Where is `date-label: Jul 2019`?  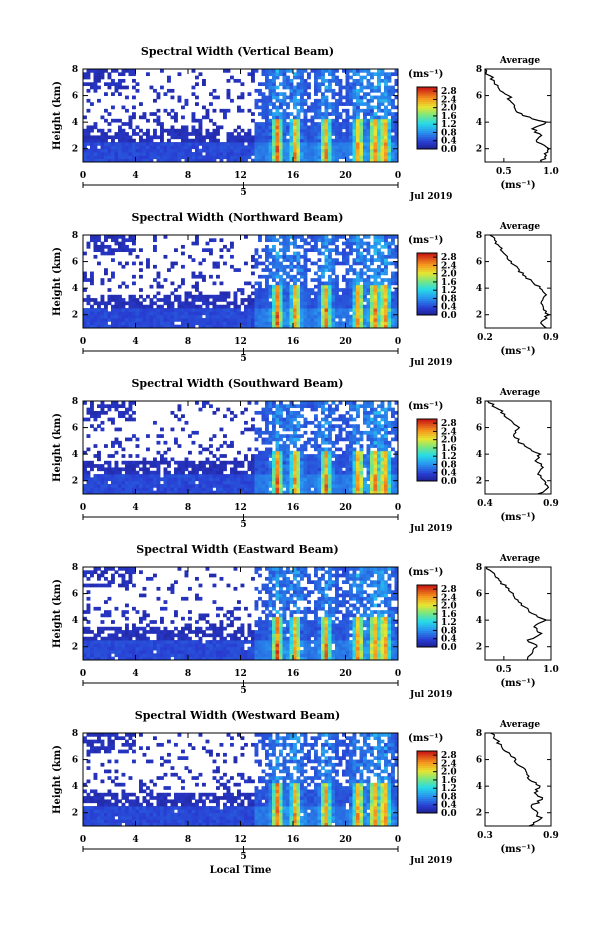
date-label: Jul 2019 is located at coordinates (430, 529).